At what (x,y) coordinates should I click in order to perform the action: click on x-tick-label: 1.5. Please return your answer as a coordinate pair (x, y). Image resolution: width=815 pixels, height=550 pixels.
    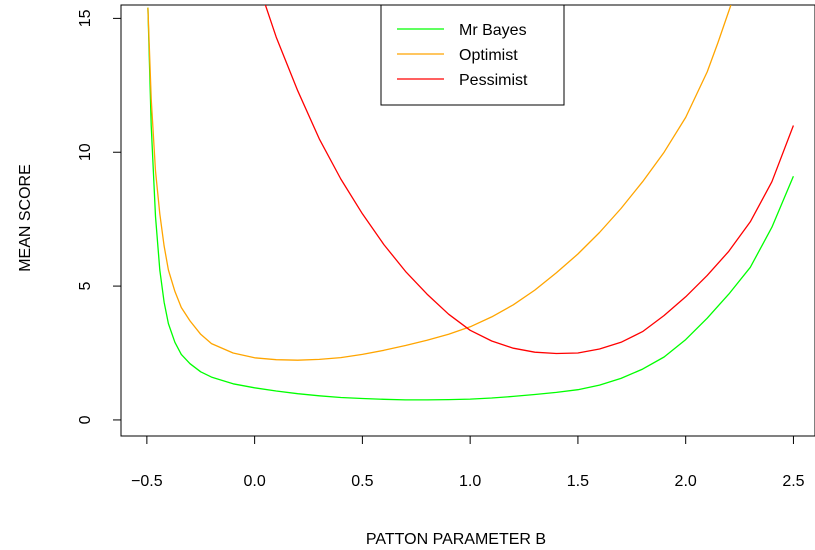
    Looking at the image, I should click on (578, 481).